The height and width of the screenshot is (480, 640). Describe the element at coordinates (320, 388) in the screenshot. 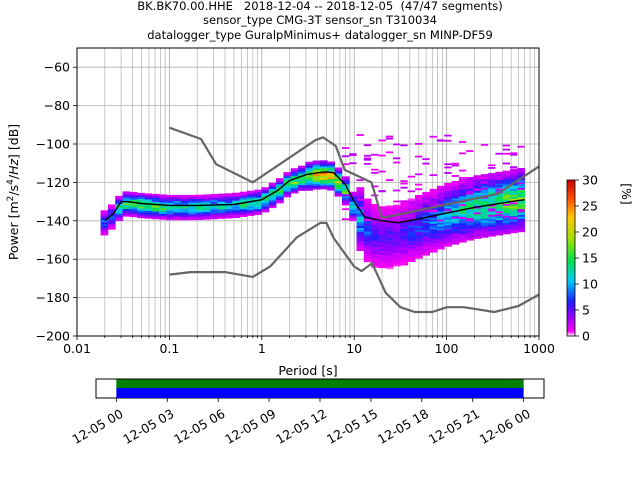

I see `availability-bars` at that location.